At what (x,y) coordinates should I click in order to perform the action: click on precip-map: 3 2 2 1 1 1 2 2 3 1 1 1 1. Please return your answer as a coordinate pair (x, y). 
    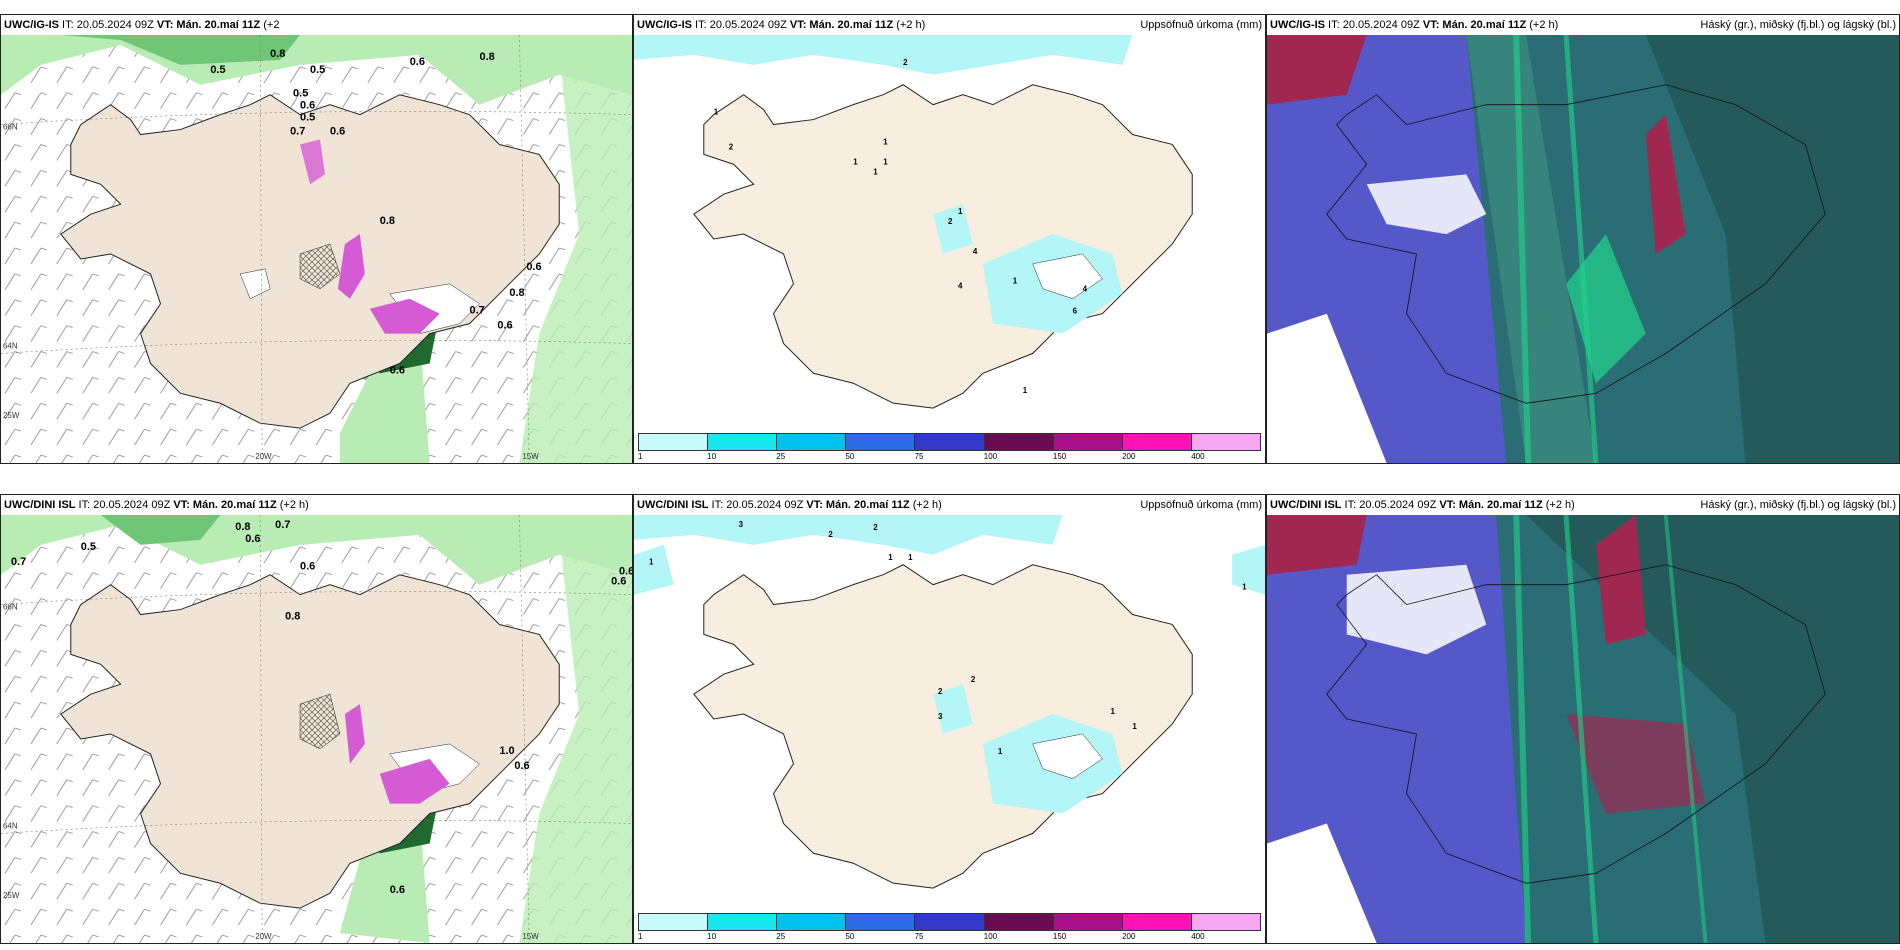
    Looking at the image, I should click on (949, 713).